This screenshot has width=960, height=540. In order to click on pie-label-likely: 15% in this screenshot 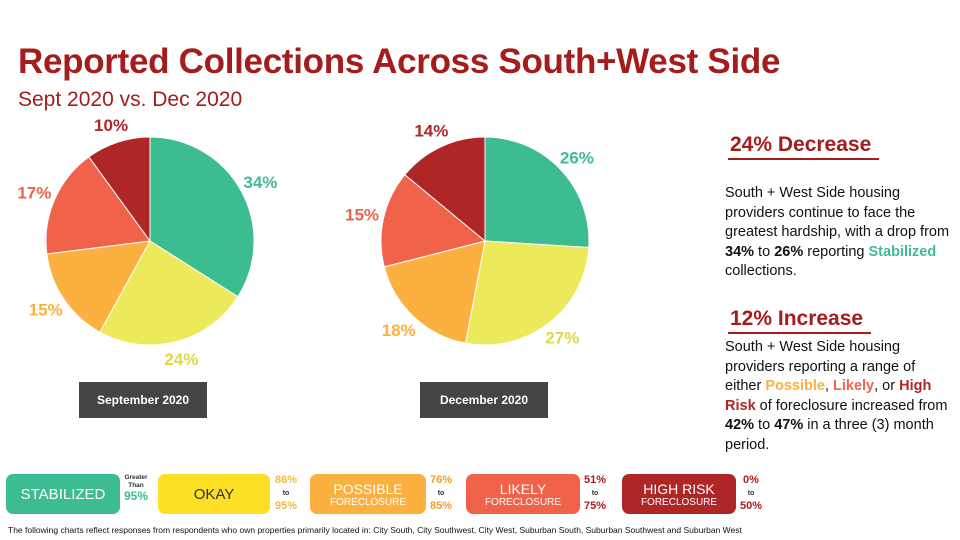, I will do `click(362, 214)`.